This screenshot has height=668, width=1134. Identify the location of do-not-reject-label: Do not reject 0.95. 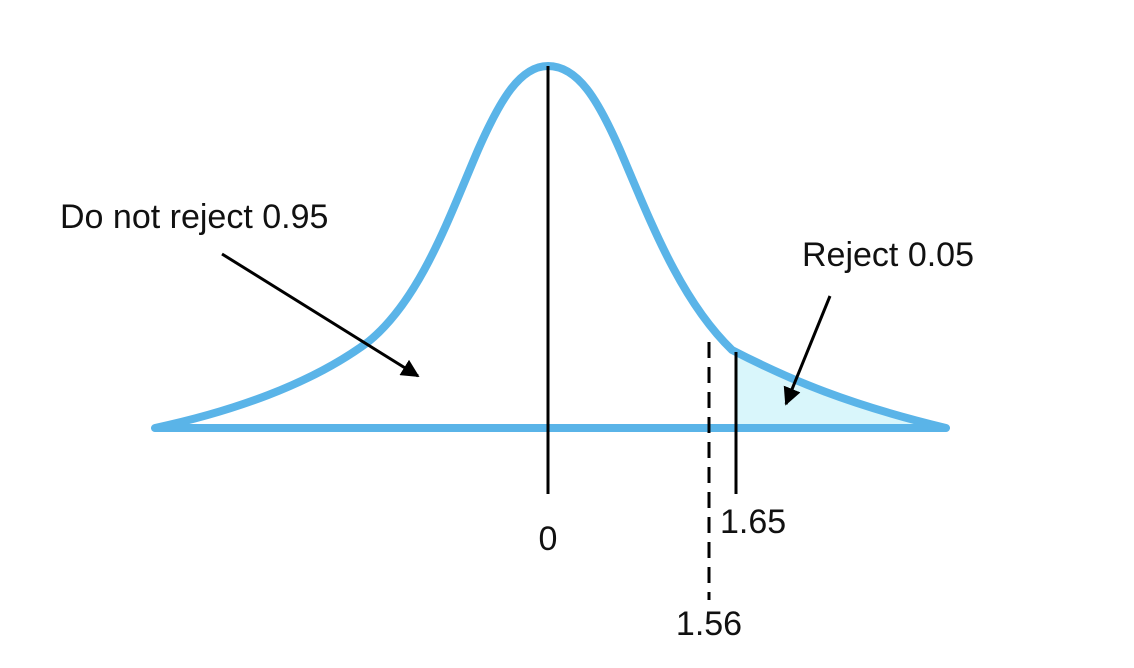
(194, 217).